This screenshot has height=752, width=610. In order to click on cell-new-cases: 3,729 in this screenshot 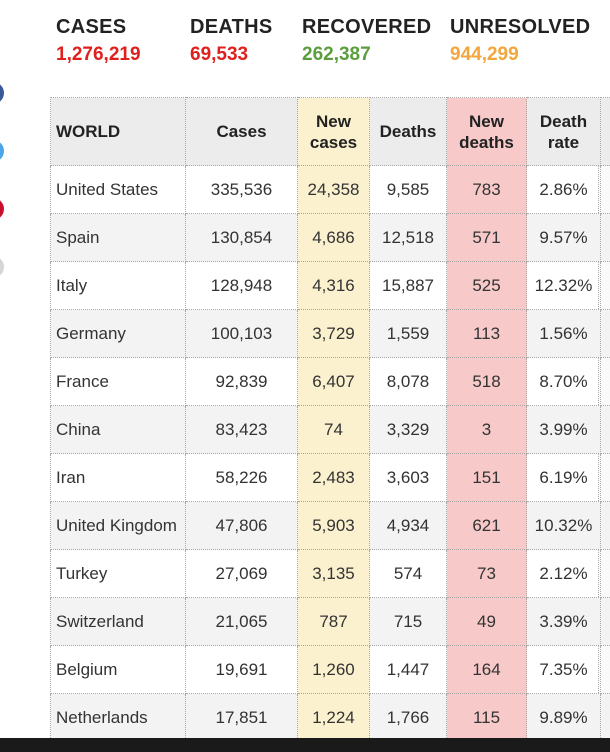, I will do `click(333, 333)`.